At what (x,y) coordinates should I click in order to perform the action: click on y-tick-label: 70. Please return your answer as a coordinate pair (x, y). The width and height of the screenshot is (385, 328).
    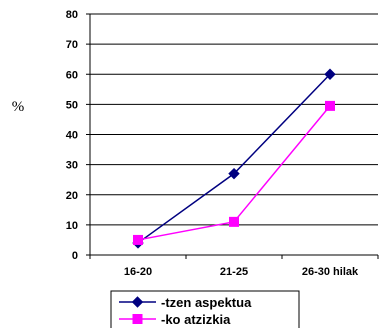
    Looking at the image, I should click on (72, 45).